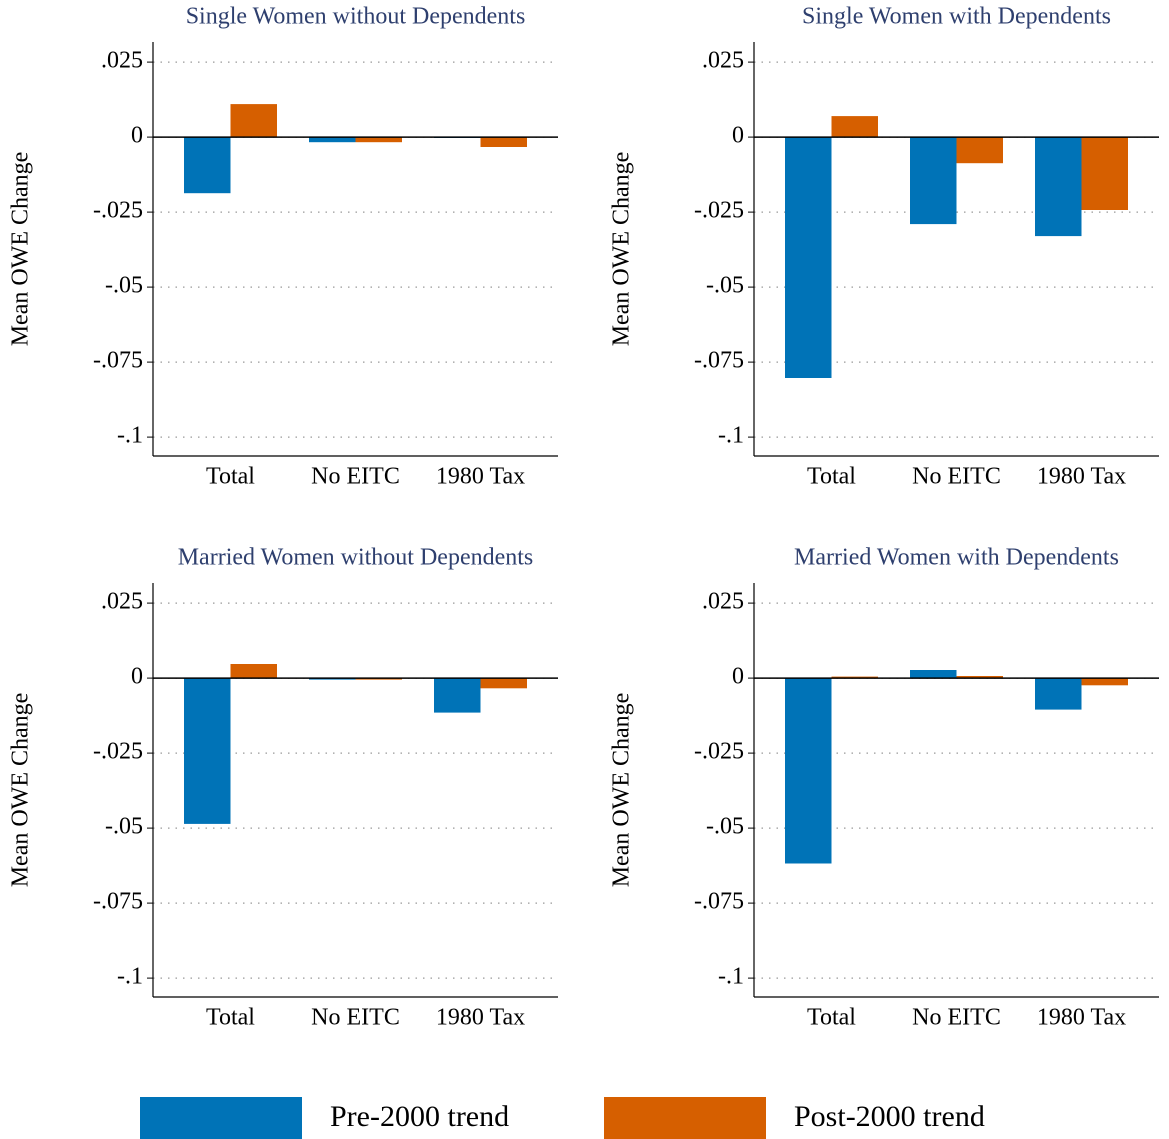 The height and width of the screenshot is (1139, 1169). What do you see at coordinates (956, 17) in the screenshot?
I see `chart-title: Single Women with Dependents` at bounding box center [956, 17].